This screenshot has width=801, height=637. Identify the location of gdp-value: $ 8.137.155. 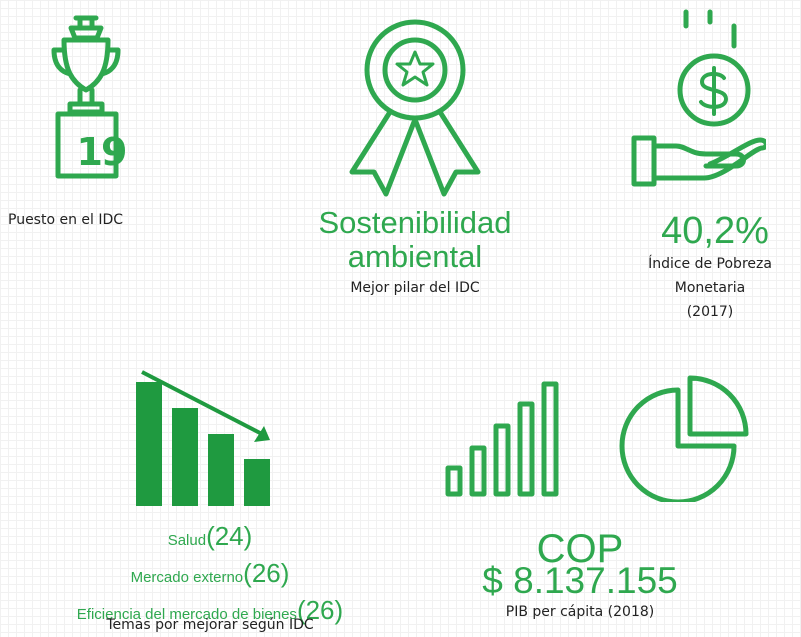
(580, 580).